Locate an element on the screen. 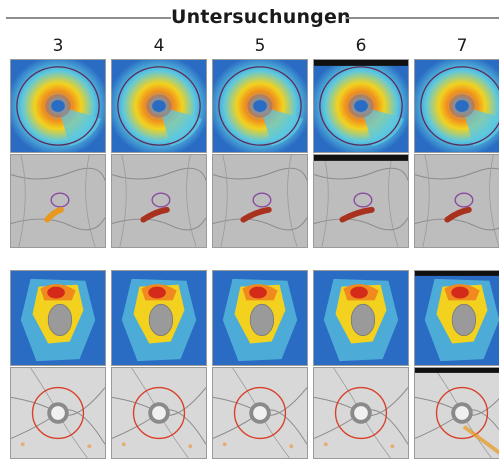 Image resolution: width=499 pixels, height=459 pixels. column-label-5: 5 is located at coordinates (260, 46).